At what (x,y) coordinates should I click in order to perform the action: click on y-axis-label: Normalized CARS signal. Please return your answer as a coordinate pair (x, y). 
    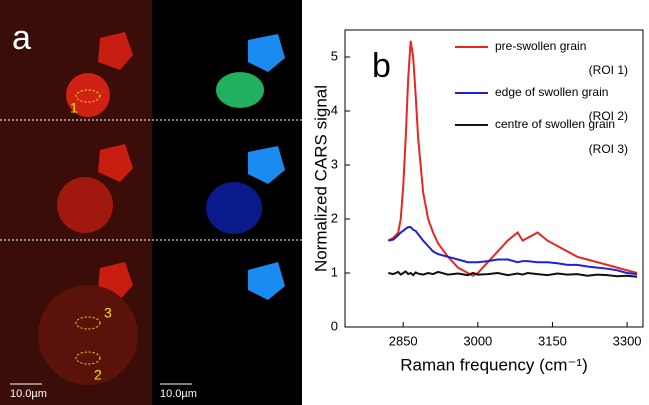
    Looking at the image, I should click on (320, 178).